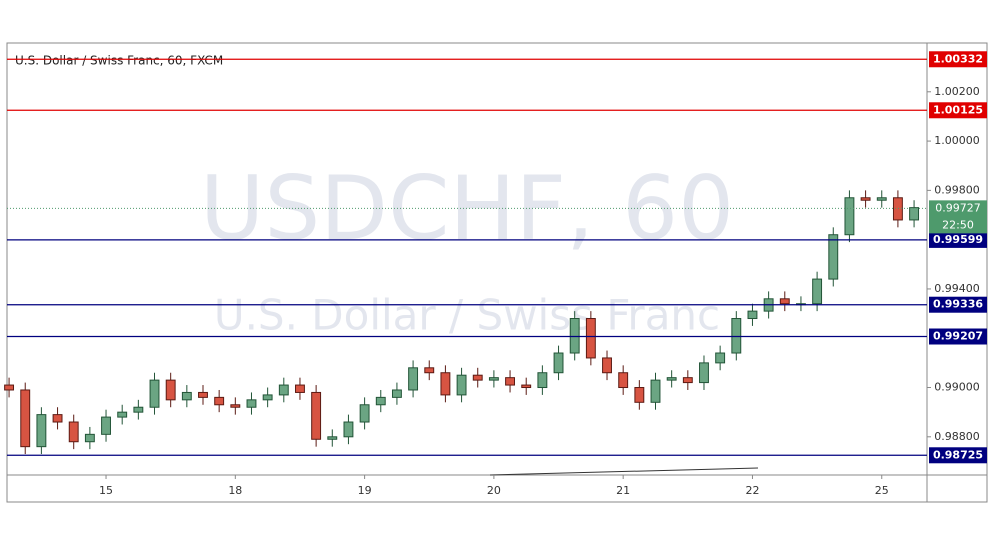 The image size is (991, 543). Describe the element at coordinates (494, 490) in the screenshot. I see `x-tick-label: 20` at that location.